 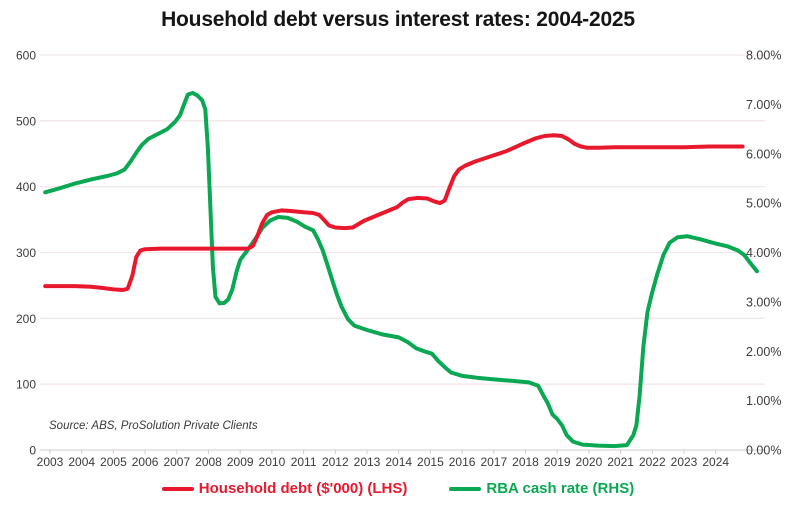 What do you see at coordinates (525, 462) in the screenshot?
I see `x-axis-tick-label: 2018` at bounding box center [525, 462].